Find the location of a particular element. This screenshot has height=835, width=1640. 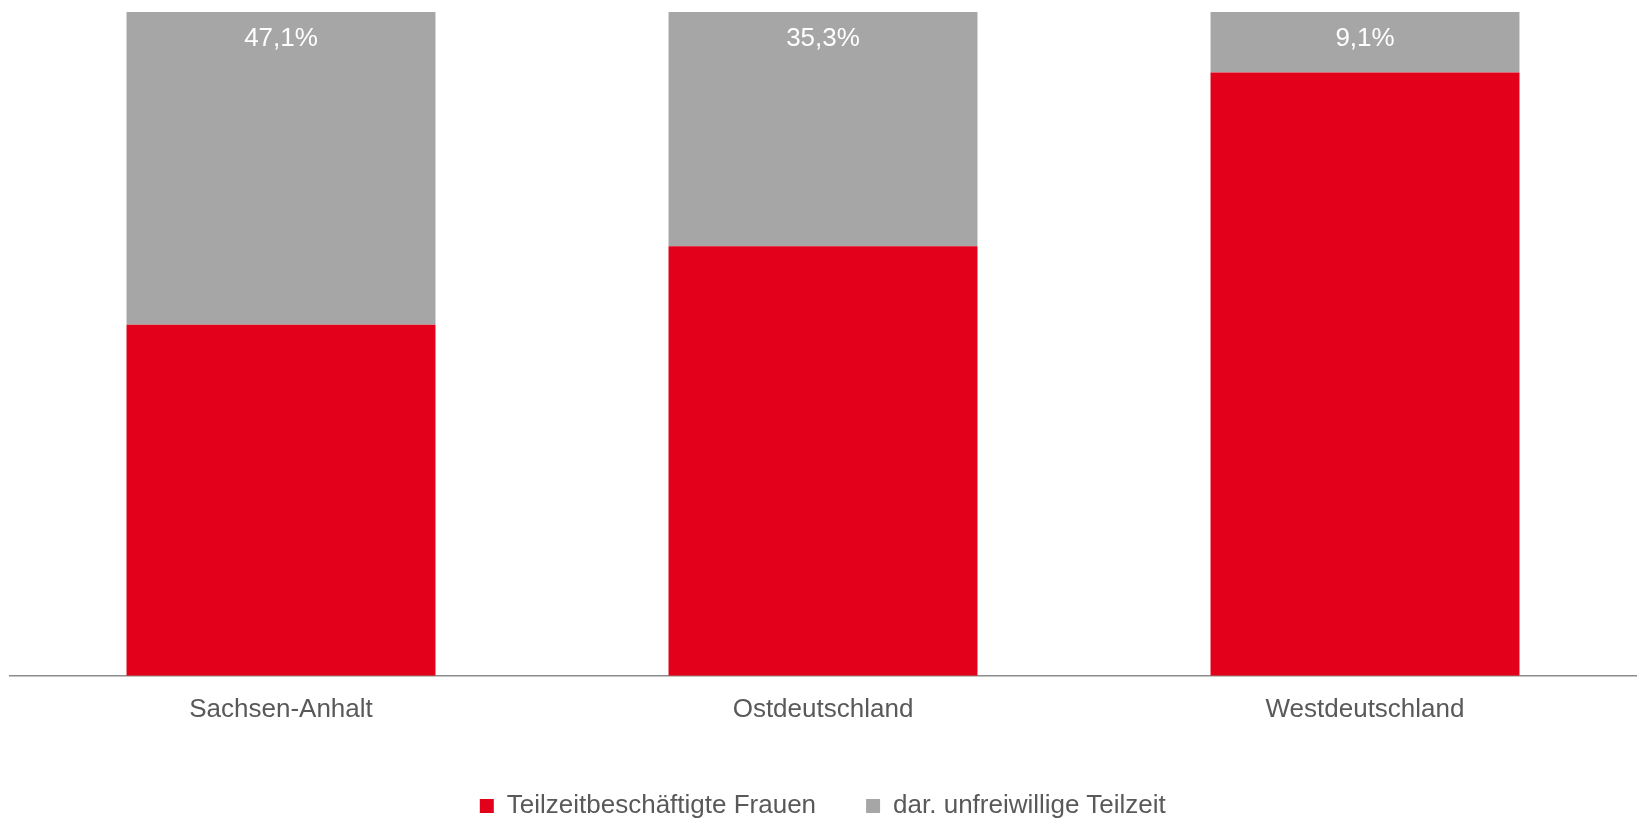

legend-label: Teilzeitbeschäftigte Frauen is located at coordinates (661, 804).